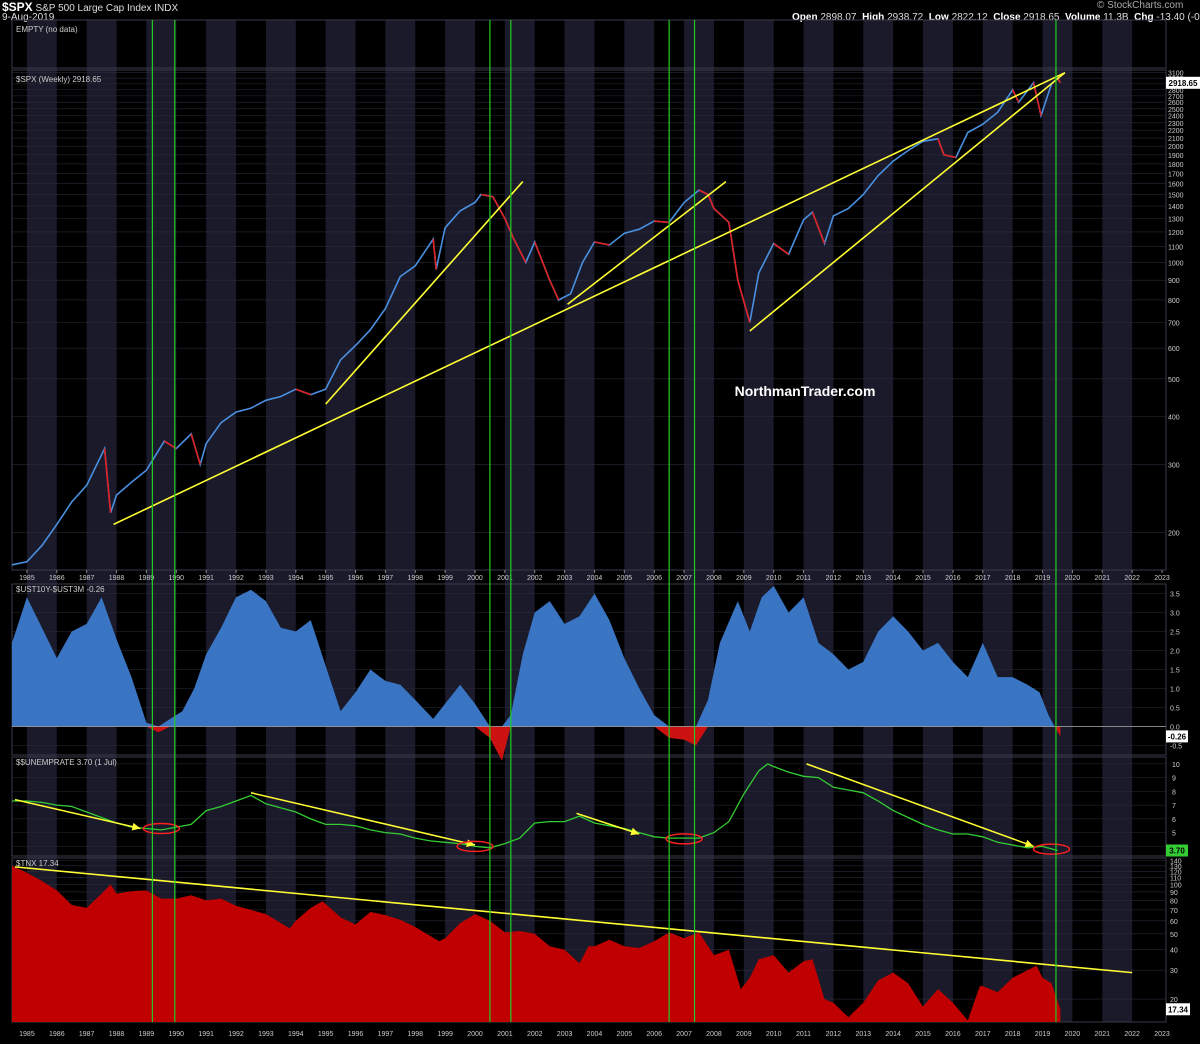 This screenshot has width=1200, height=1044. What do you see at coordinates (1041, 17) in the screenshot?
I see `close-value: 2918.65` at bounding box center [1041, 17].